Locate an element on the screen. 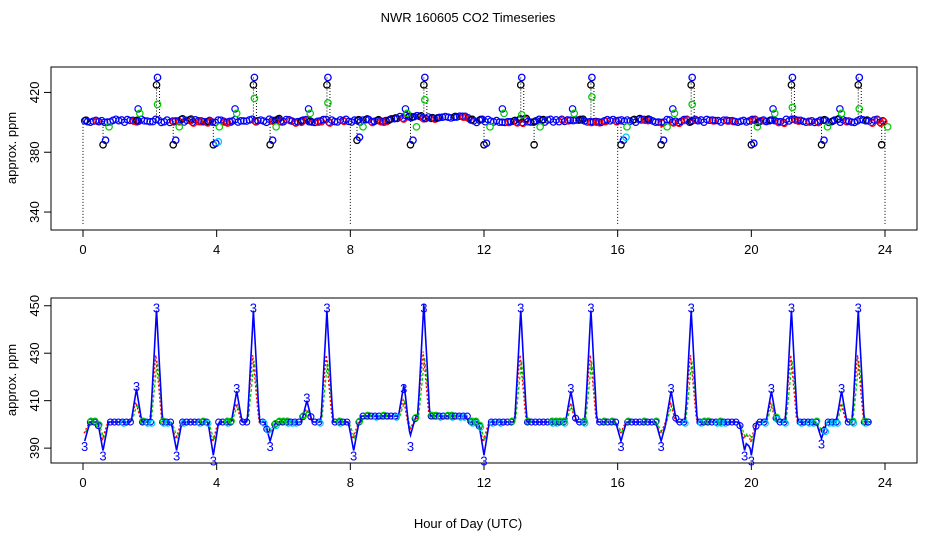 This screenshot has width=936, height=540. top-x-tick-label: 0 is located at coordinates (82, 249).